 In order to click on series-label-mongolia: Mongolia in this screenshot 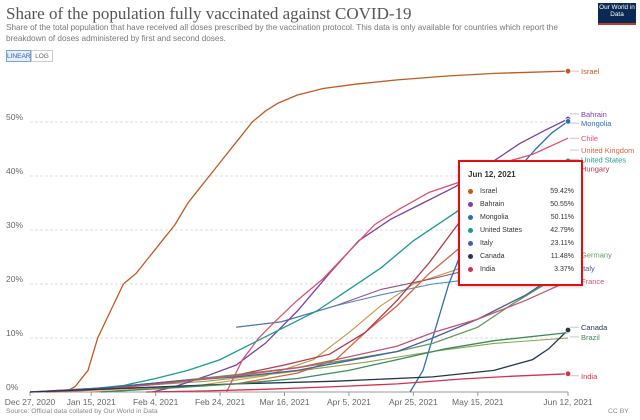, I will do `click(596, 123)`.